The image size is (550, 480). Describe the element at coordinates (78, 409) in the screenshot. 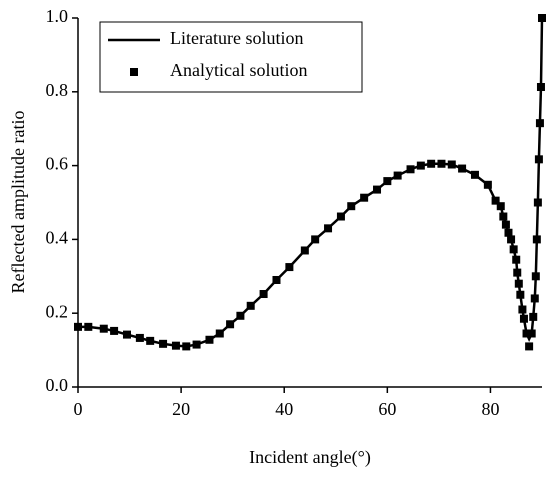

I see `x-tick-label: 0` at that location.